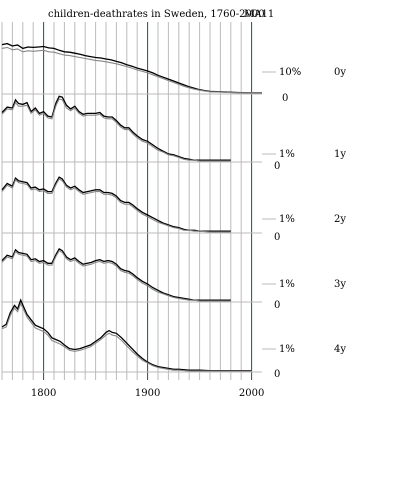 Image resolution: width=400 pixels, height=480 pixels. I want to click on series-line-0y-b, so click(131, 70).